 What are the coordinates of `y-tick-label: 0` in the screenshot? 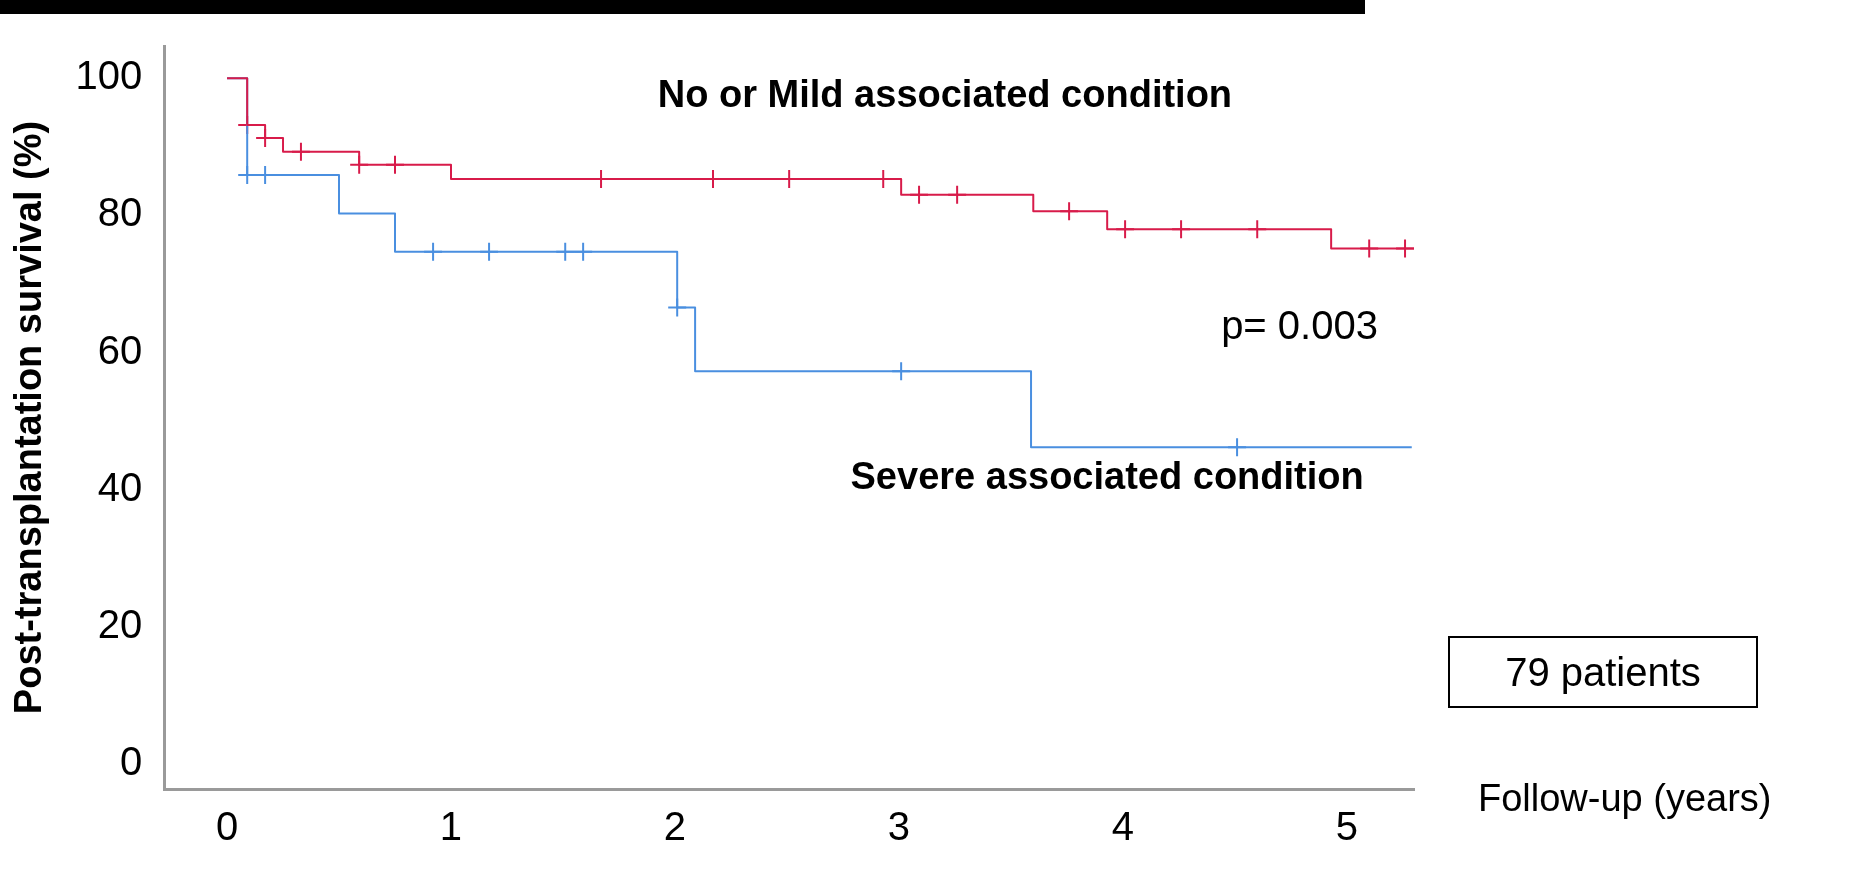 It's located at (131, 761).